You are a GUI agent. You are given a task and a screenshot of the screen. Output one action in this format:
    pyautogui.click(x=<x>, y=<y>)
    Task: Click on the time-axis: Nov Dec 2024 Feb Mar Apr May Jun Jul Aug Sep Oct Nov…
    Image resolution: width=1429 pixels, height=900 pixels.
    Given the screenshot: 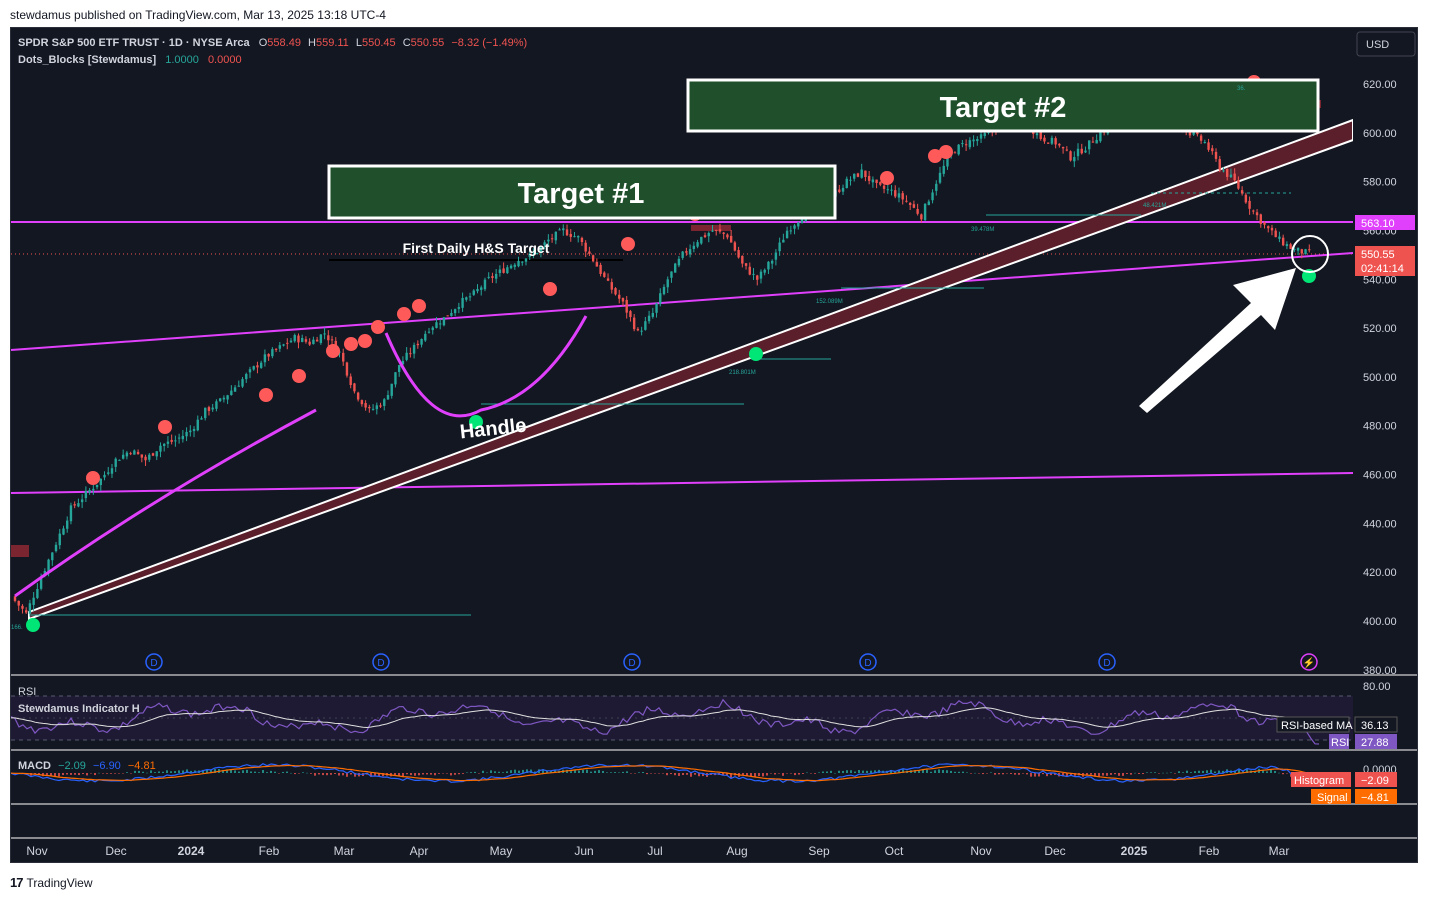 What is the action you would take?
    pyautogui.click(x=657, y=851)
    